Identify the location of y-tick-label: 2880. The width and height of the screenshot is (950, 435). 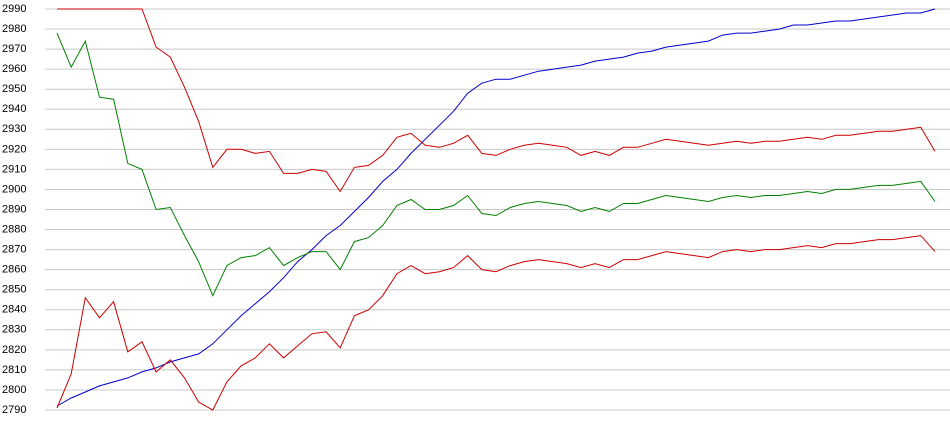
(14, 229).